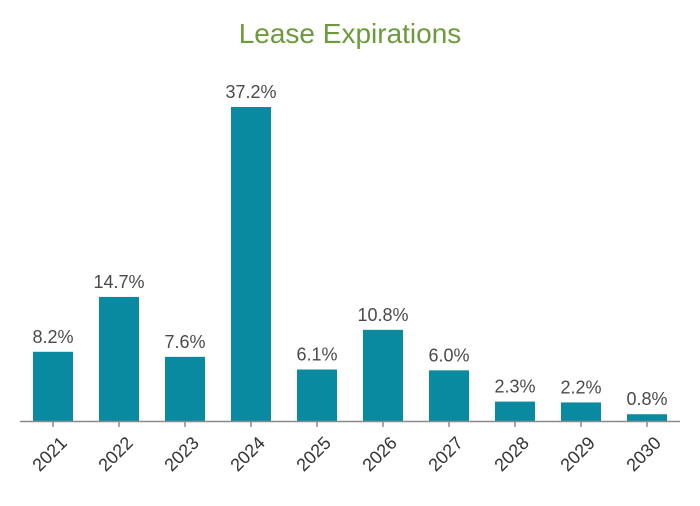 The height and width of the screenshot is (506, 700). I want to click on bar-2025, so click(317, 395).